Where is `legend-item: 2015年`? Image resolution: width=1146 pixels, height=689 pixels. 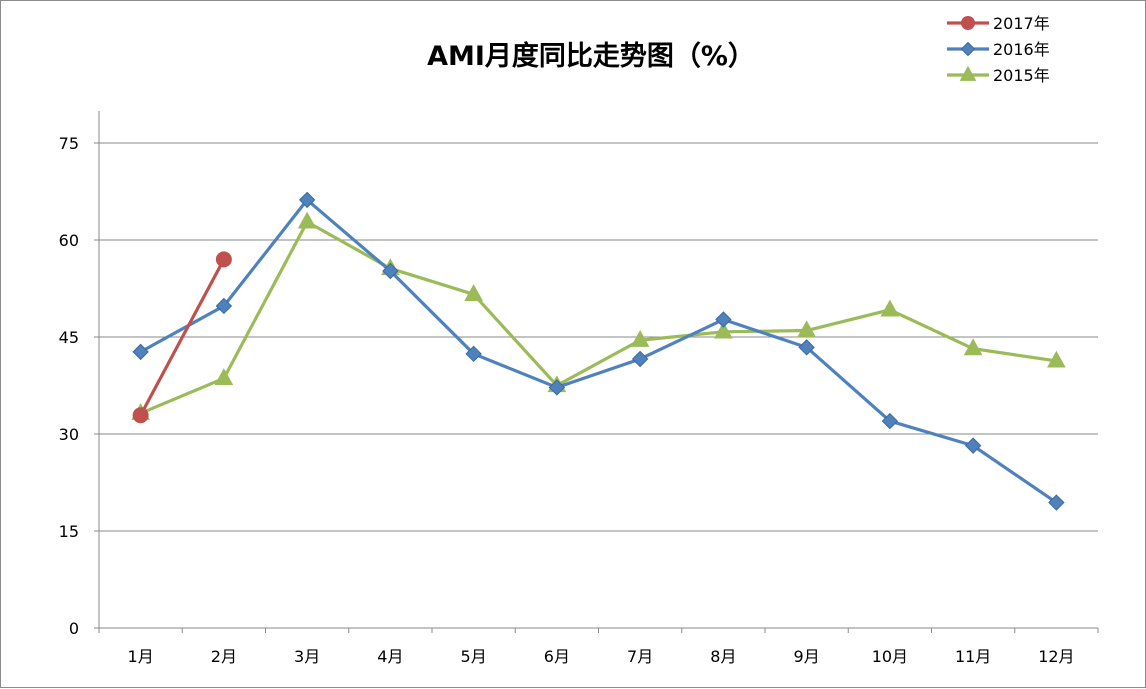 legend-item: 2015年 is located at coordinates (998, 75).